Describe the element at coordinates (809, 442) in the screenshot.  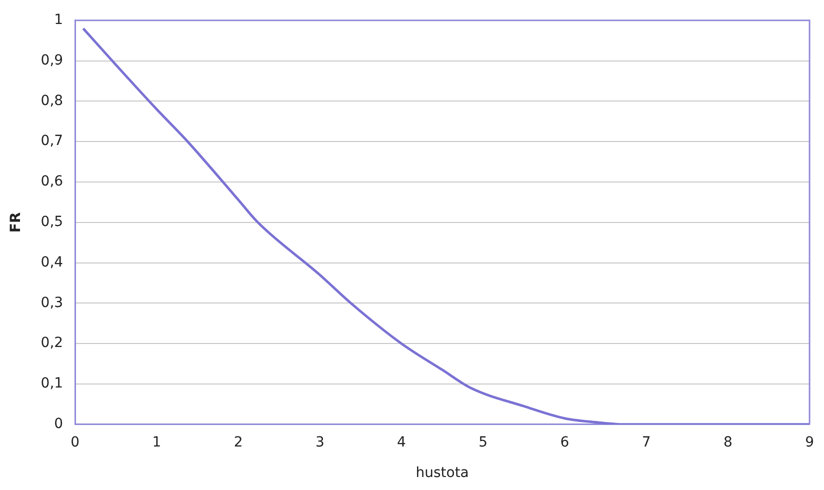
I see `x-tick-label: 9` at that location.